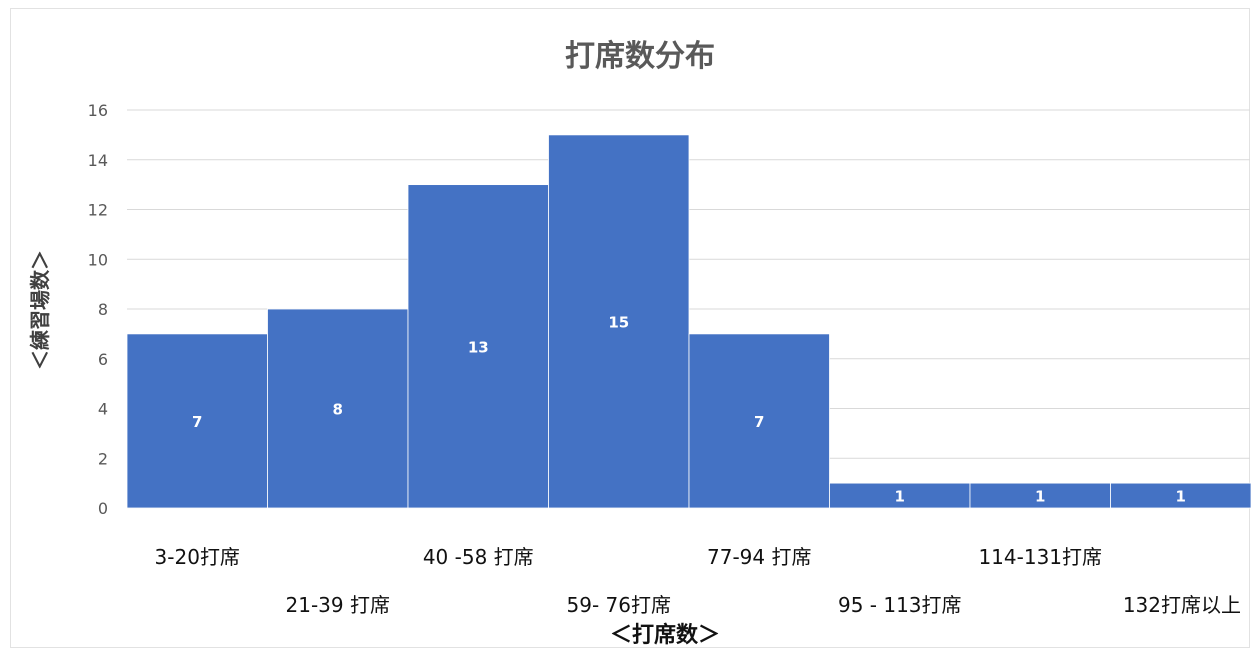  What do you see at coordinates (103, 458) in the screenshot?
I see `y-tick-label: 2` at bounding box center [103, 458].